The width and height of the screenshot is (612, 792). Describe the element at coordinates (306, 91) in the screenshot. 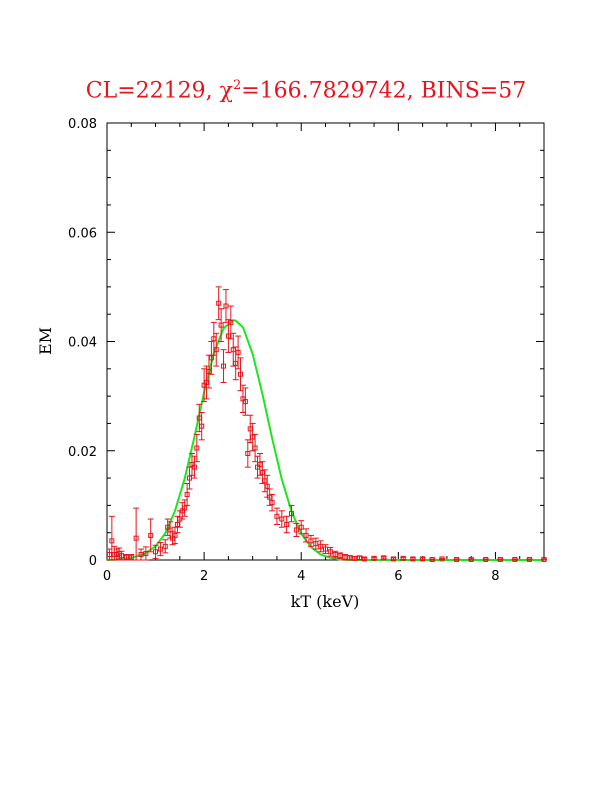

I see `chart-title: CL=22129, χ2=166.7829742, BINS=57` at that location.